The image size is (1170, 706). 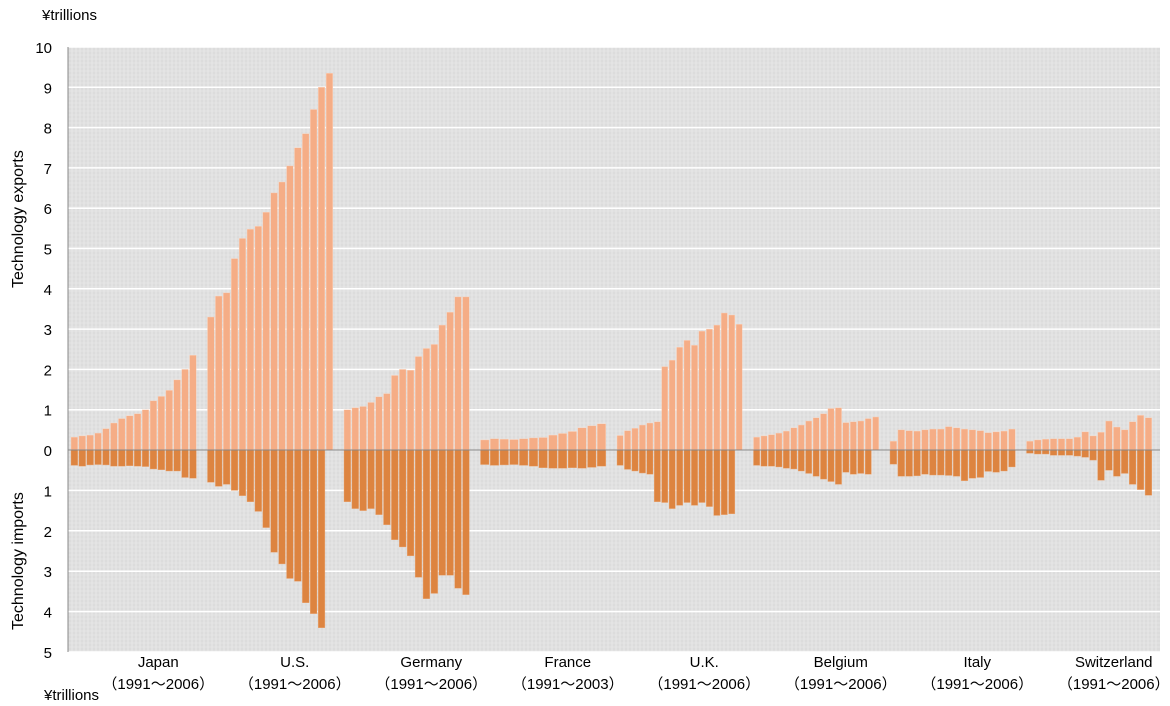 What do you see at coordinates (294, 662) in the screenshot?
I see `x-group-label: U.S.` at bounding box center [294, 662].